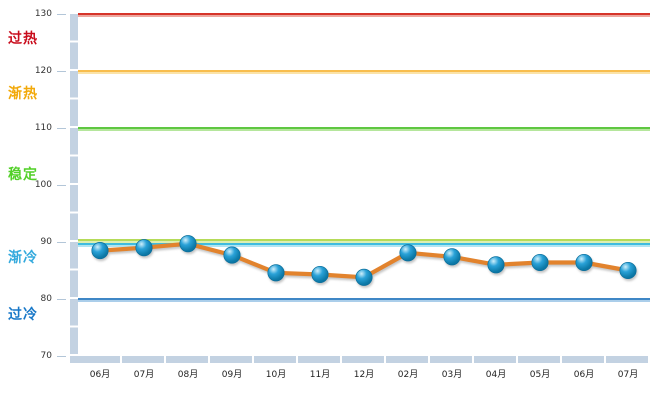  Describe the element at coordinates (452, 375) in the screenshot. I see `x-tick-label: 03月` at that location.